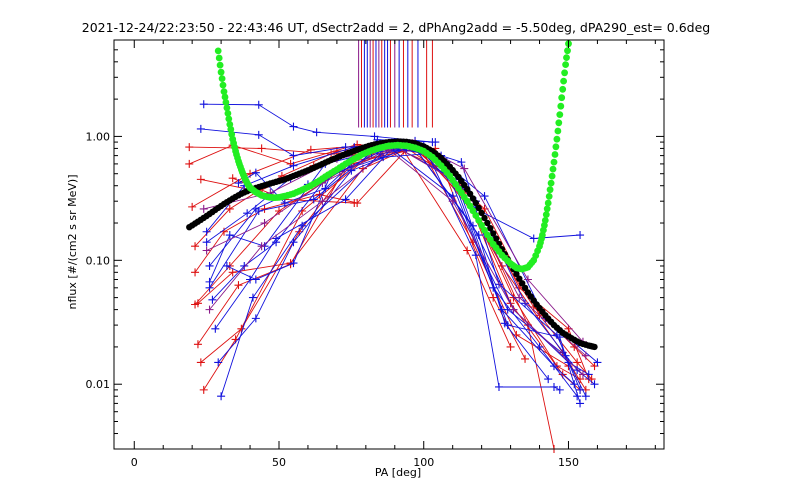 Image resolution: width=800 pixels, height=500 pixels. I want to click on x-tick-label: 50, so click(279, 462).